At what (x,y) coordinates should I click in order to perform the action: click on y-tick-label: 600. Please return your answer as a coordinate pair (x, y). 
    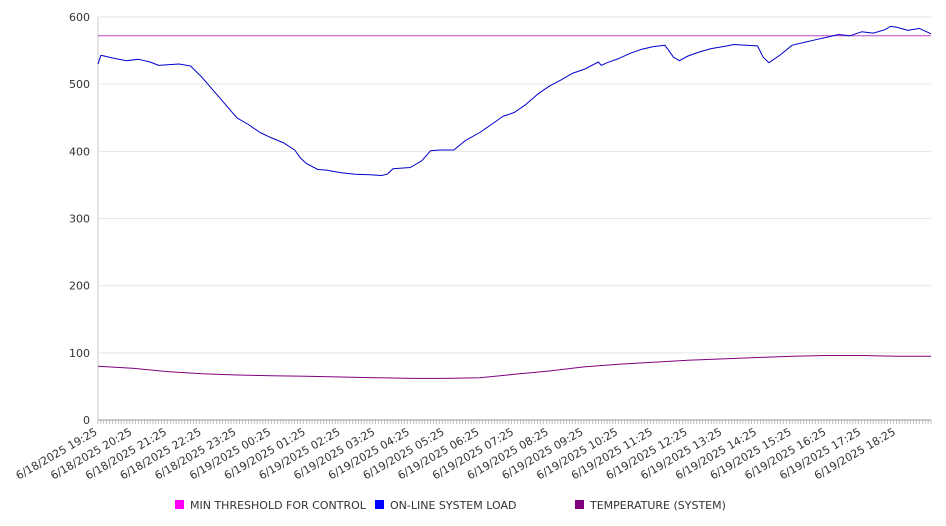
    Looking at the image, I should click on (79, 17).